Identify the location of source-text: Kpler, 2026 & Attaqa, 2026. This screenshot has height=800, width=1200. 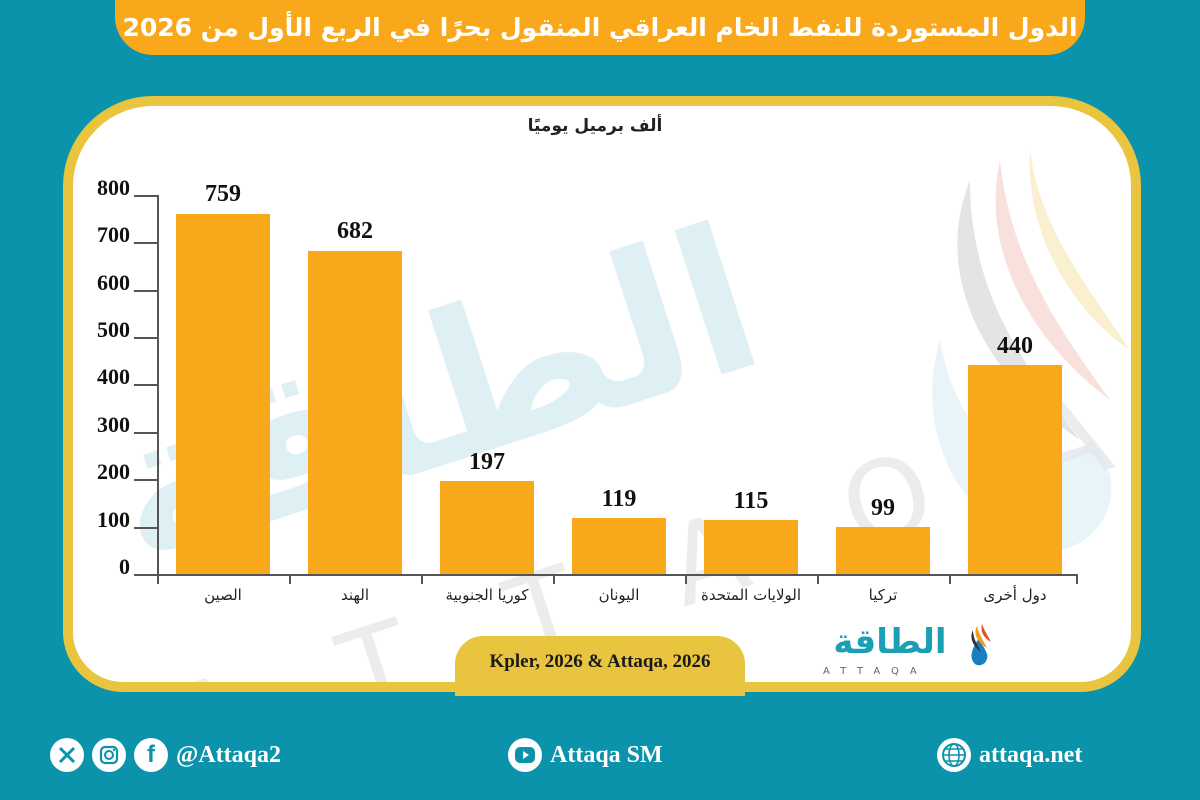
(600, 661).